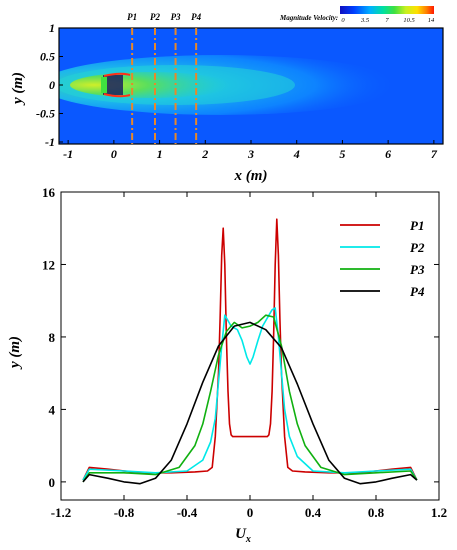 The width and height of the screenshot is (457, 550). What do you see at coordinates (117, 95) in the screenshot?
I see `nozzle-shear-layer-bottom` at bounding box center [117, 95].